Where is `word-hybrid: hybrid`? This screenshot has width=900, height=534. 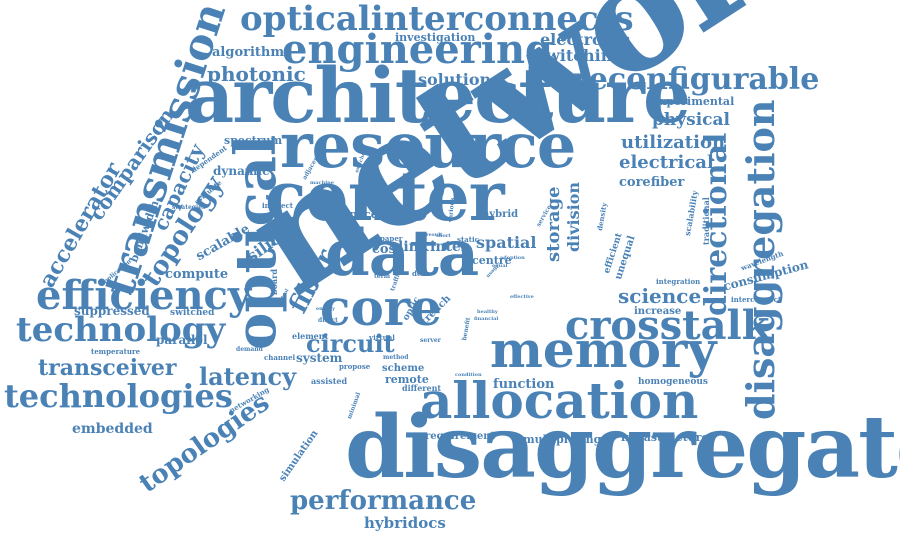 word-hybrid: hybrid is located at coordinates (500, 214).